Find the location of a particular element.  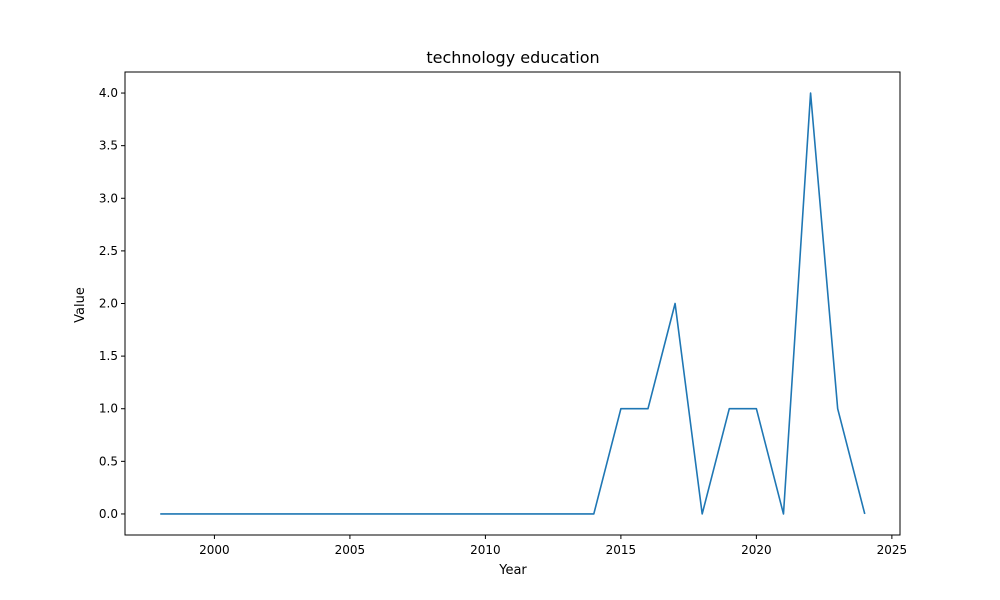

x-axis-label: Year is located at coordinates (512, 570).